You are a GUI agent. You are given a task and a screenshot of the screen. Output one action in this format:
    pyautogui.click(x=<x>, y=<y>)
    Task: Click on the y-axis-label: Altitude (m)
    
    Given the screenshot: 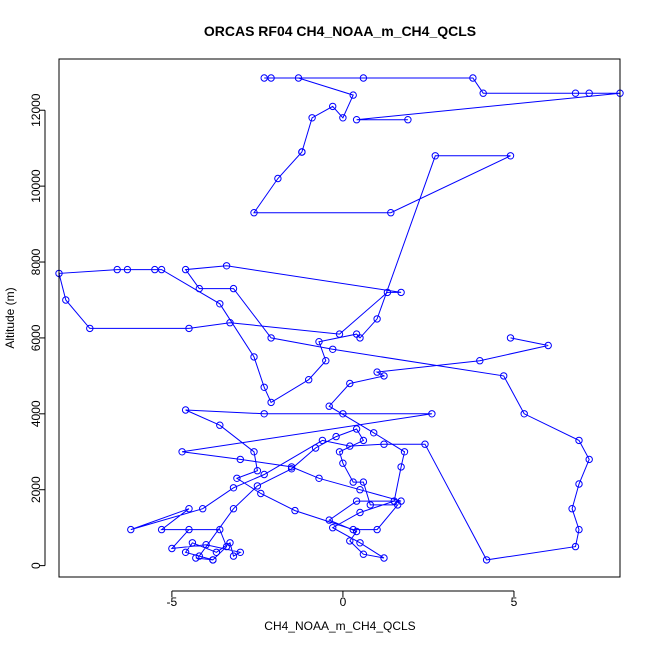 What is the action you would take?
    pyautogui.click(x=10, y=317)
    